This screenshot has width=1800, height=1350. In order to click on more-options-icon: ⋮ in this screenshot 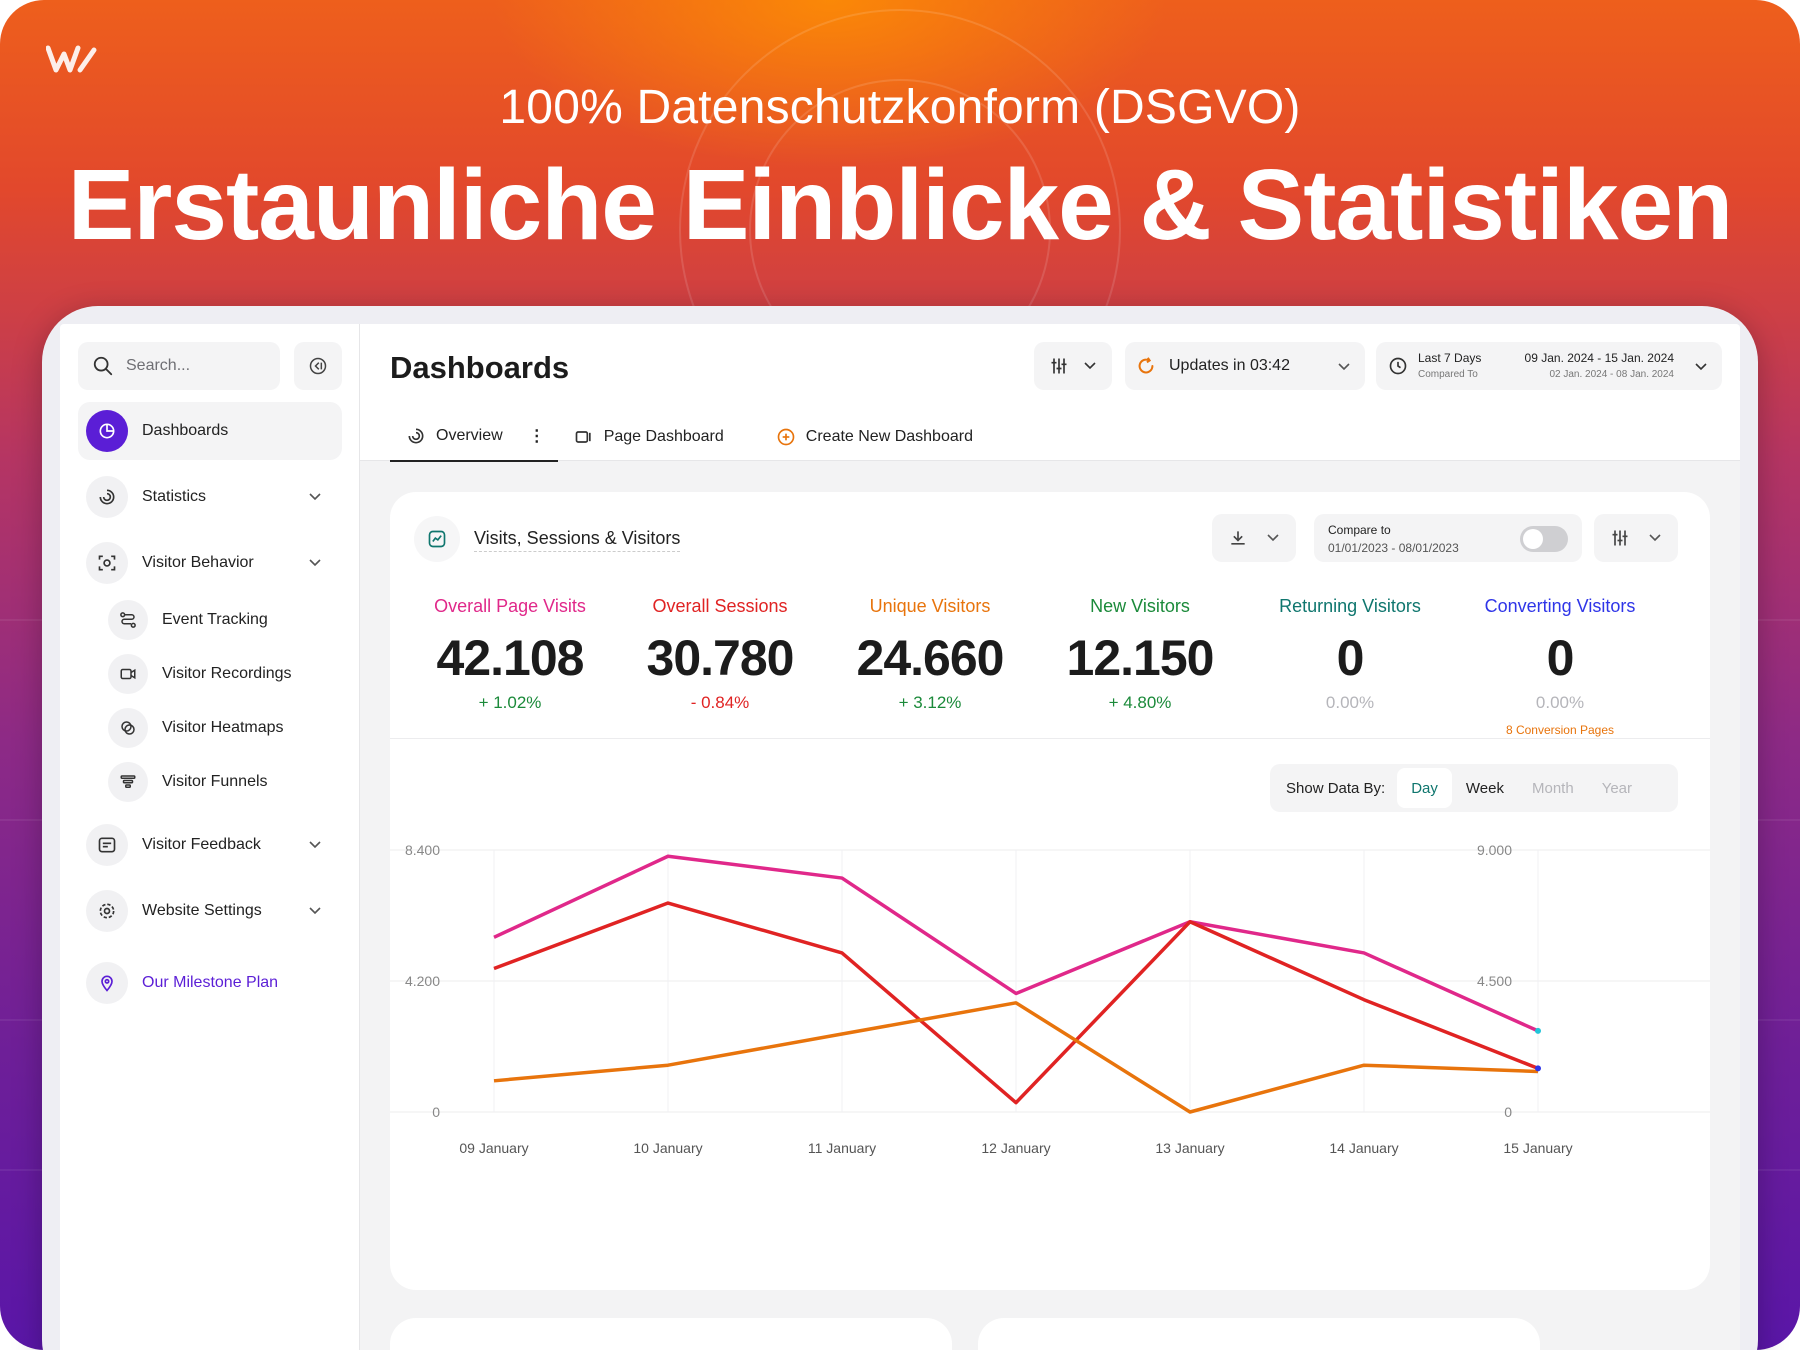, I will do `click(536, 436)`.